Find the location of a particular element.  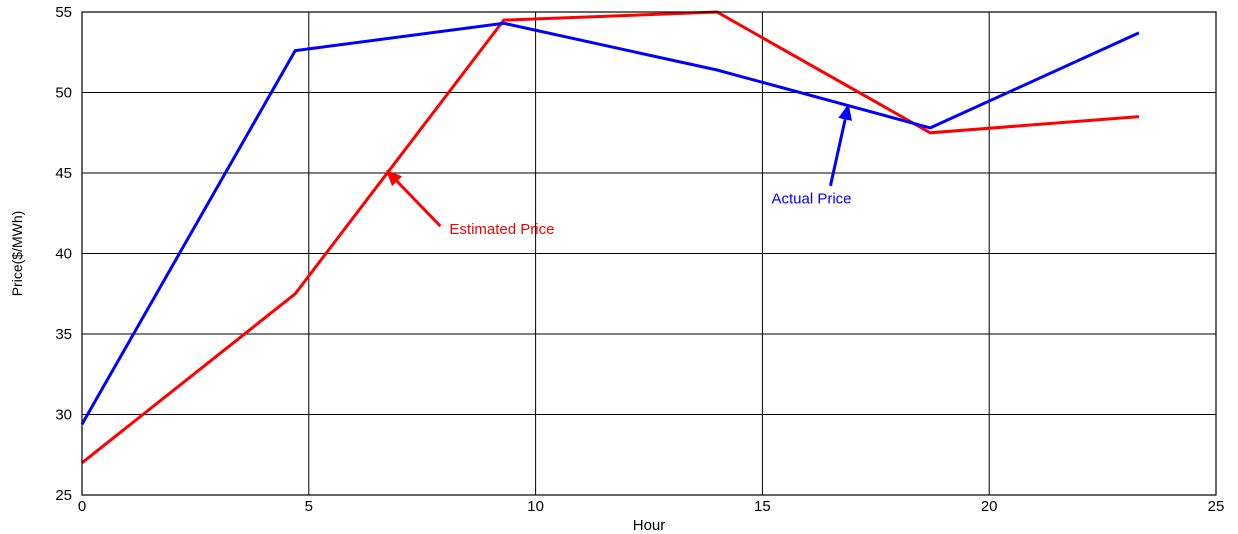

y-tick-label: 25 is located at coordinates (63, 495).